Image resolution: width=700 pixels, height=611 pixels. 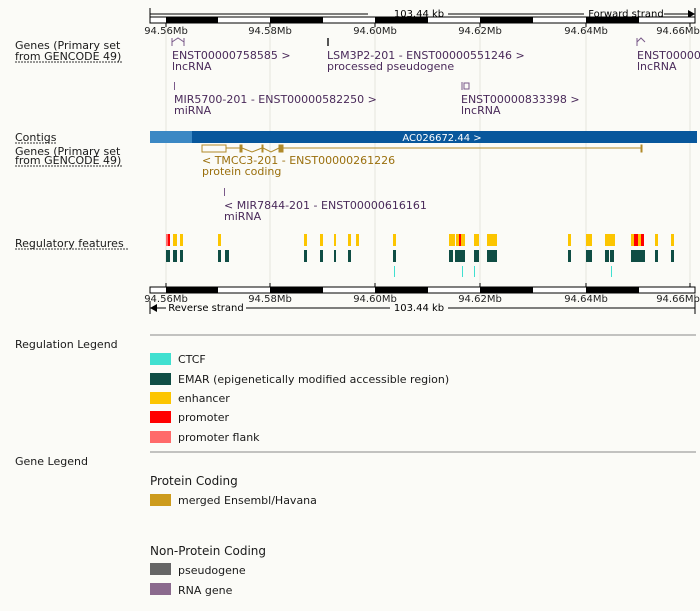 What do you see at coordinates (205, 590) in the screenshot?
I see `legend-label: RNA gene` at bounding box center [205, 590].